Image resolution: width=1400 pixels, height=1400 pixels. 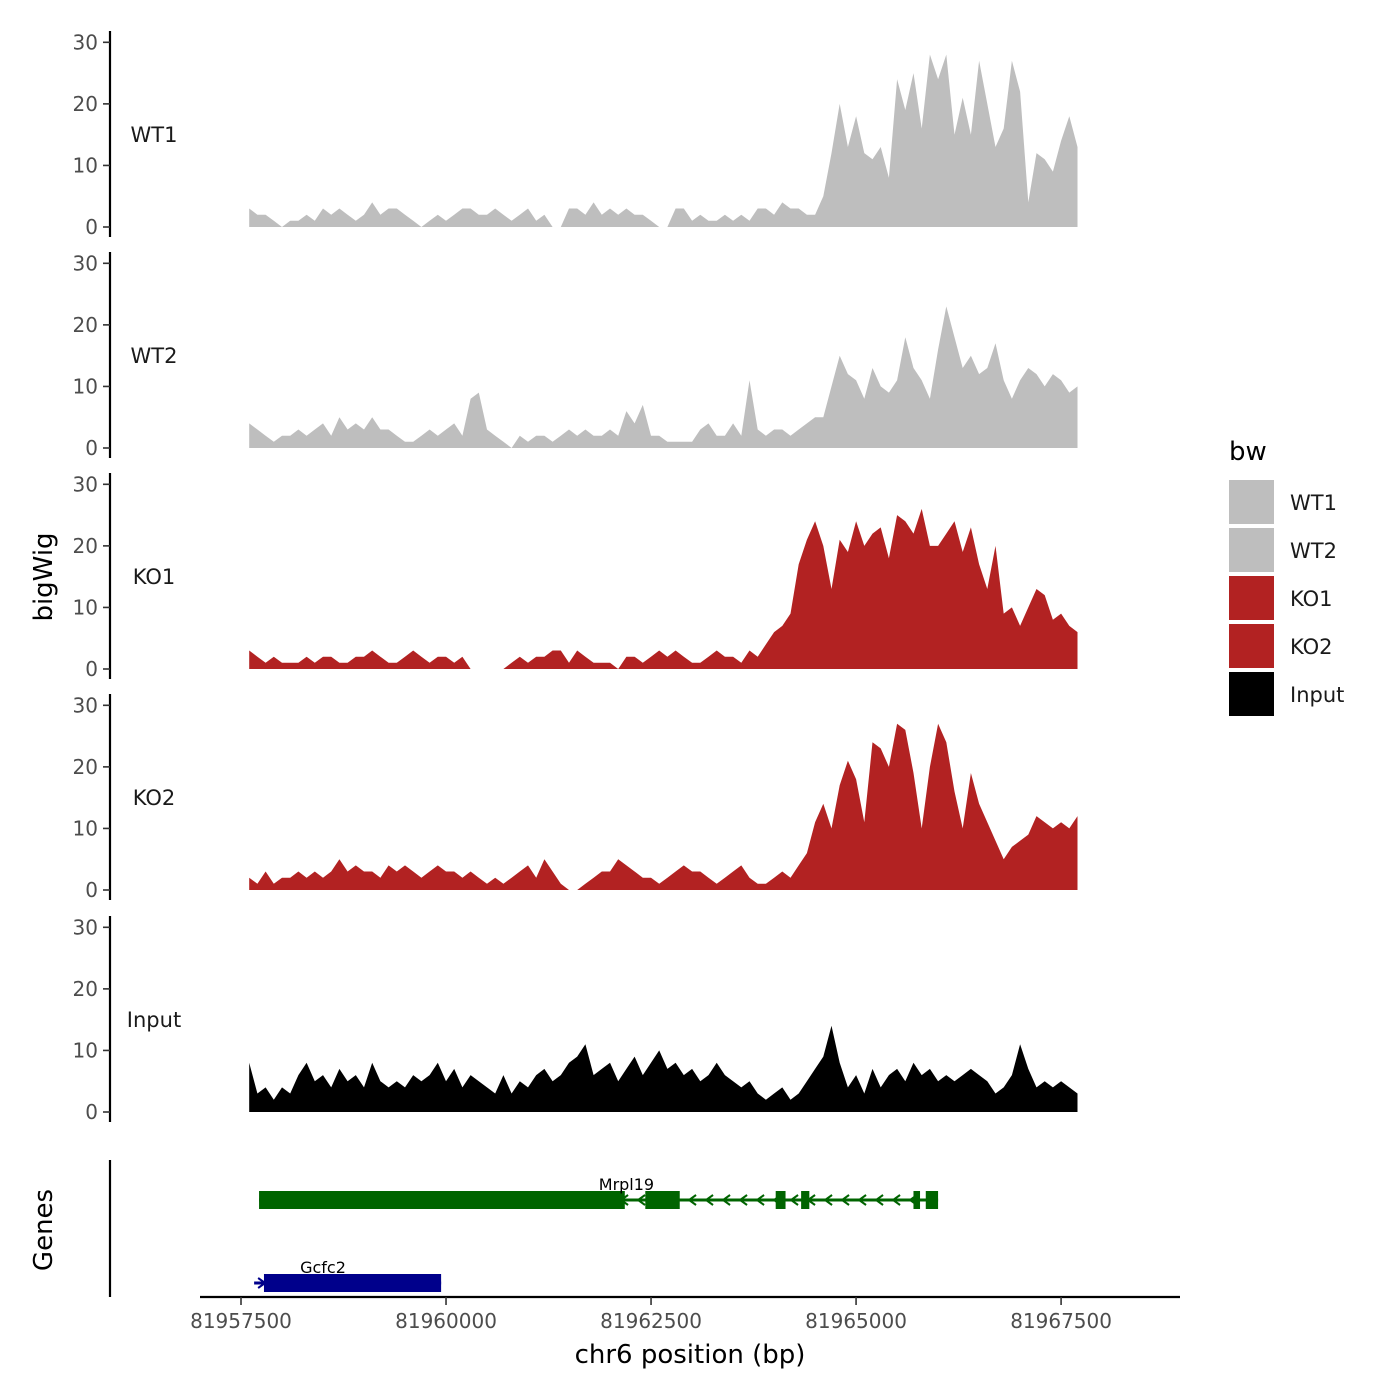 I want to click on gene-label: Gcfc2, so click(x=323, y=1267).